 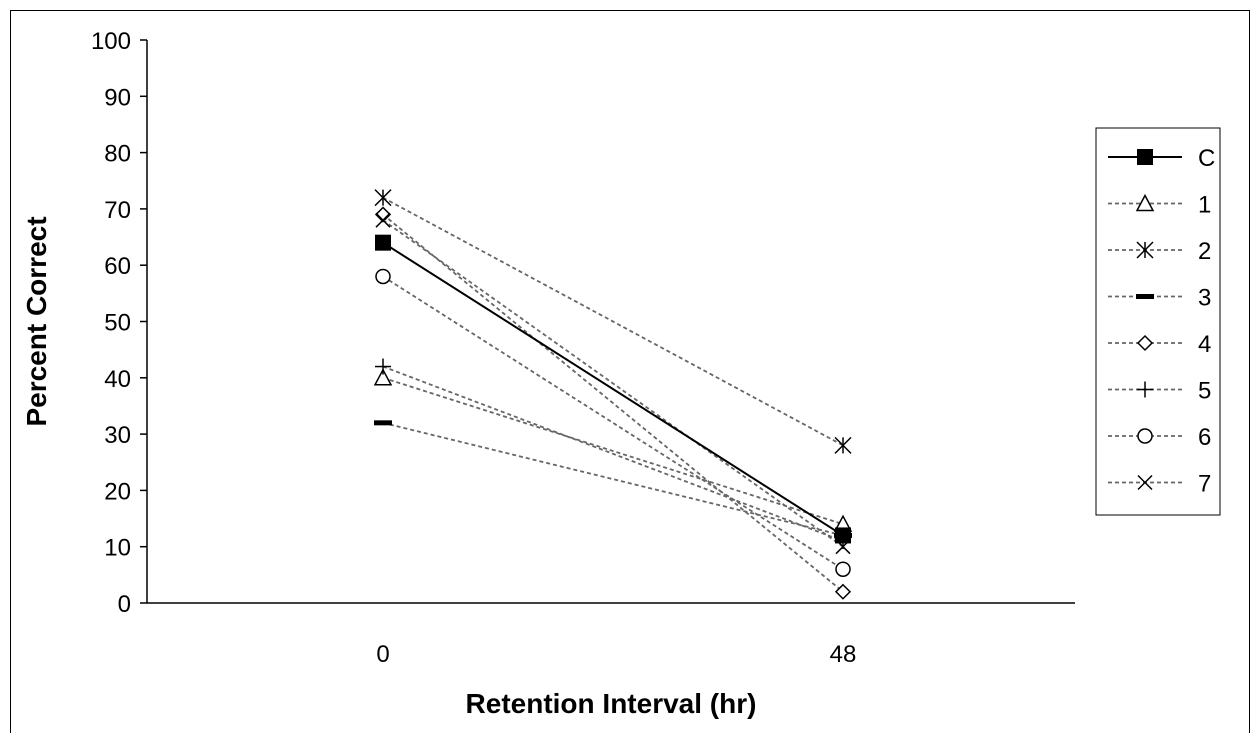 What do you see at coordinates (117, 379) in the screenshot?
I see `y-tick-label: 40` at bounding box center [117, 379].